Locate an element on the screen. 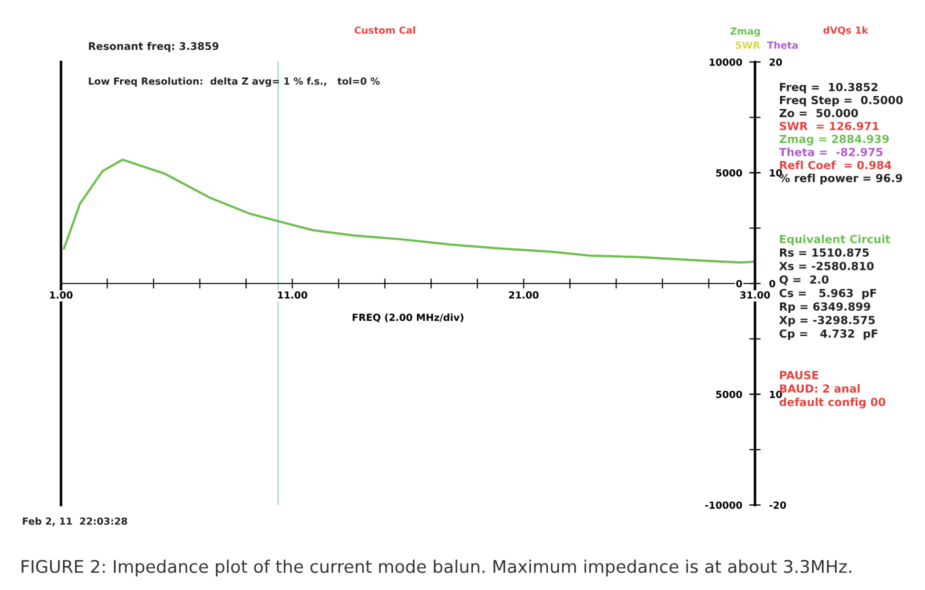  text: Freq = 10.3852 is located at coordinates (829, 88).